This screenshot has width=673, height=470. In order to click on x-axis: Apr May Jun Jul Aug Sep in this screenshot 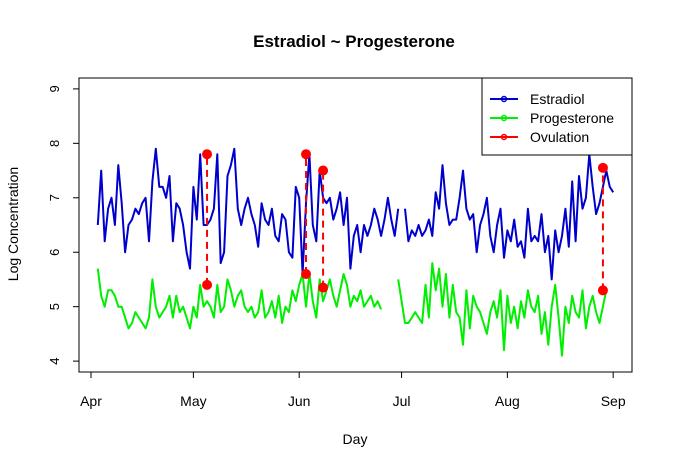, I will do `click(353, 390)`.